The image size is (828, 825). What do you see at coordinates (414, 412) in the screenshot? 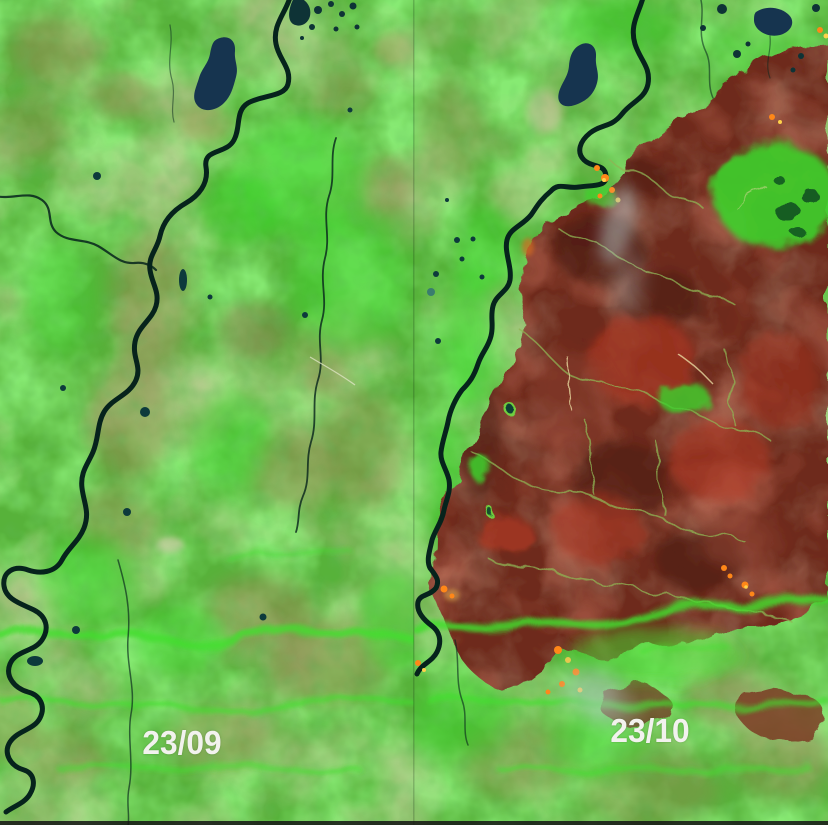
I see `panel-divider` at bounding box center [414, 412].